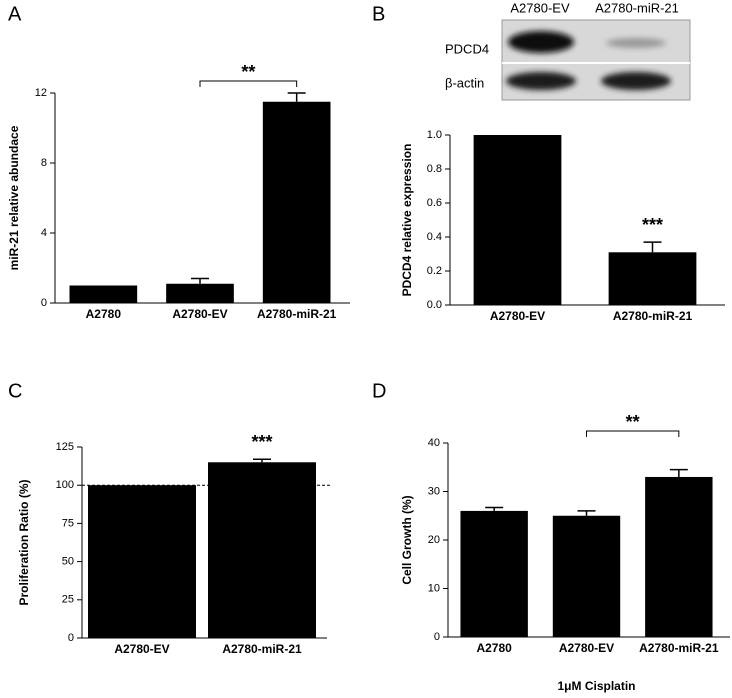 The width and height of the screenshot is (732, 698). What do you see at coordinates (434, 305) in the screenshot?
I see `y-tick-label: 0.0` at bounding box center [434, 305].